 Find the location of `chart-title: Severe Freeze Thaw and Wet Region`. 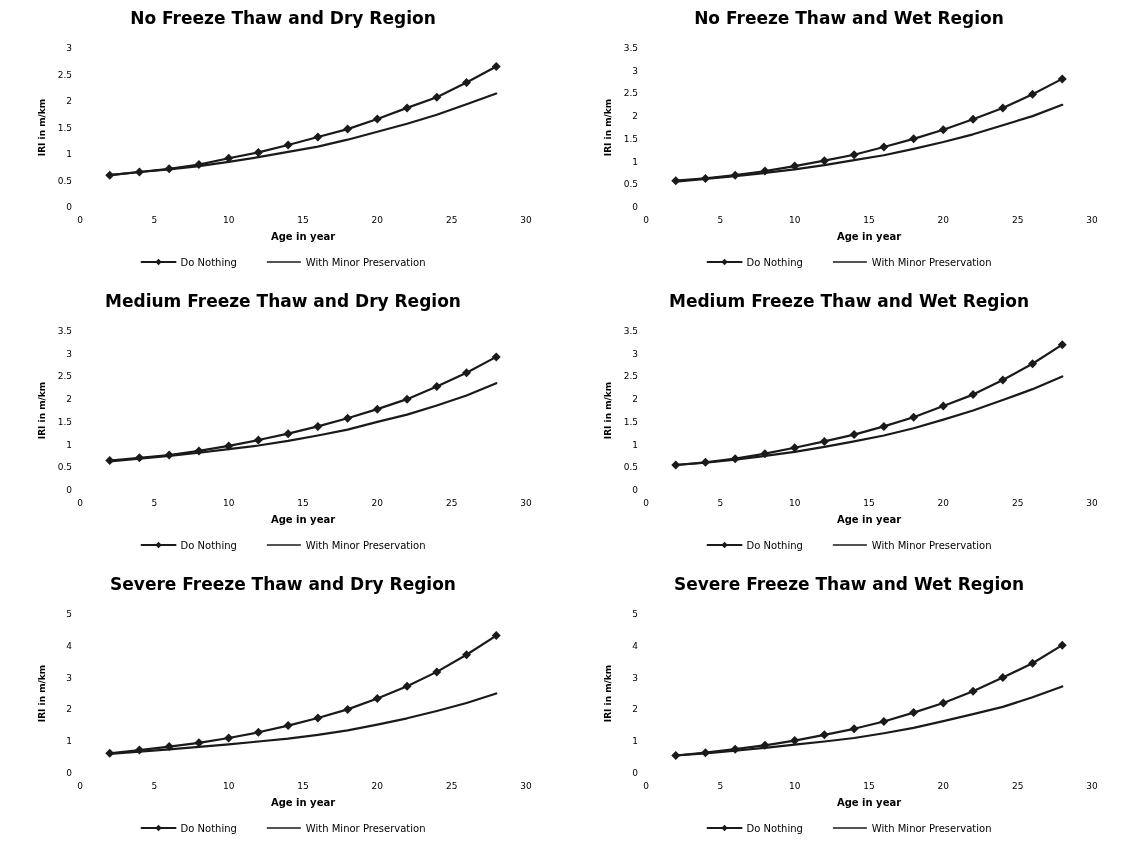

chart-title: Severe Freeze Thaw and Wet Region is located at coordinates (849, 583).